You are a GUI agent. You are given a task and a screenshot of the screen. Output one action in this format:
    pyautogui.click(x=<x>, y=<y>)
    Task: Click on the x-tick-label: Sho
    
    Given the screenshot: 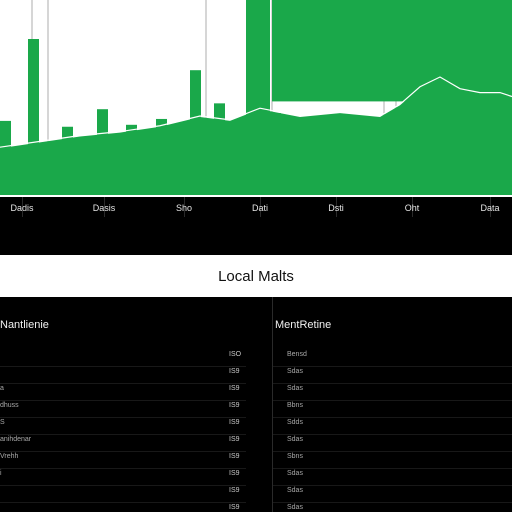 What is the action you would take?
    pyautogui.click(x=184, y=208)
    